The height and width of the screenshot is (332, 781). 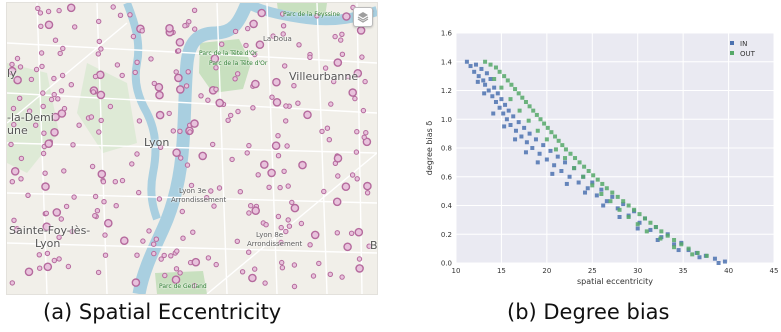 What do you see at coordinates (447, 149) in the screenshot?
I see `y-tick-labels: 0.0 0.2 0.4 0.6 0.8 1.0 1.2 1.4 1.6` at bounding box center [447, 149].